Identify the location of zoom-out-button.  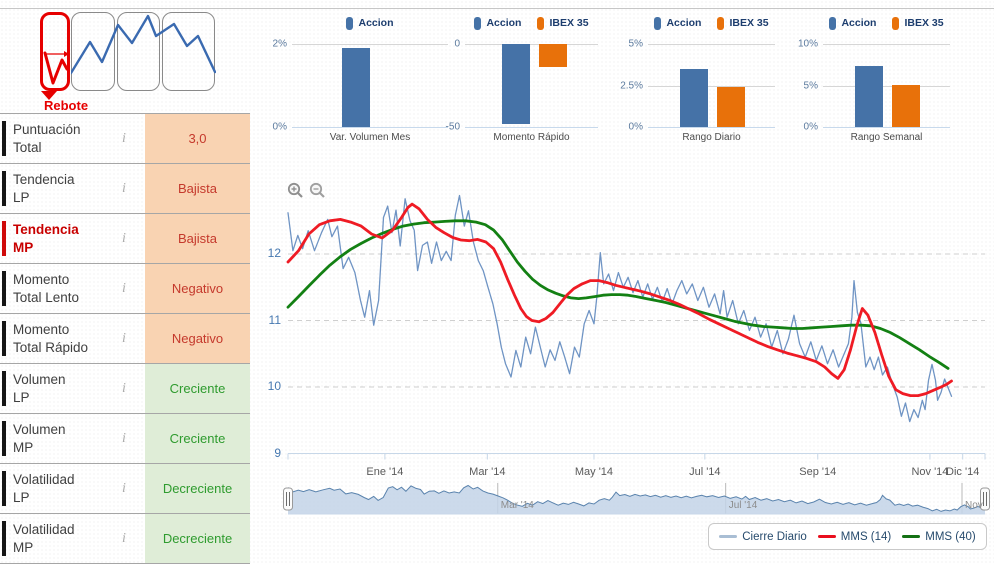
(317, 193).